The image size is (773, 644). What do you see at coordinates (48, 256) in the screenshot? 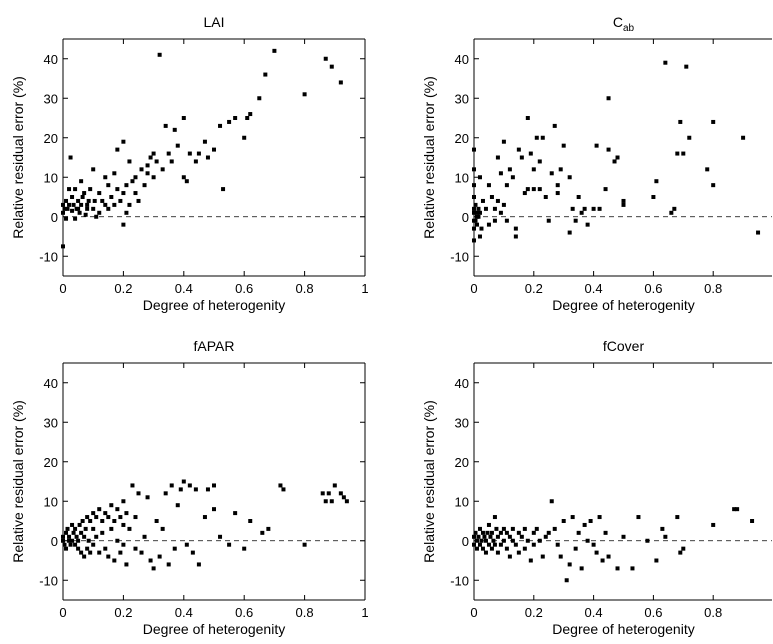
I see `chart-1-ytick-label: -10` at bounding box center [48, 256].